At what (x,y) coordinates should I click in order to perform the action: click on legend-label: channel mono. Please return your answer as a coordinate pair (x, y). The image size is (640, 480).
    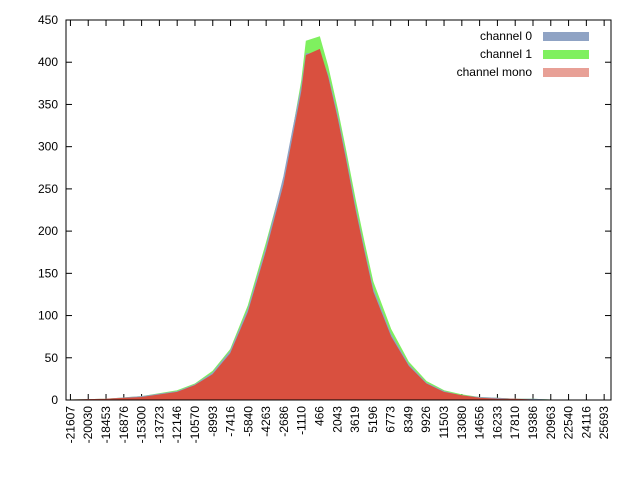
    Looking at the image, I should click on (495, 72).